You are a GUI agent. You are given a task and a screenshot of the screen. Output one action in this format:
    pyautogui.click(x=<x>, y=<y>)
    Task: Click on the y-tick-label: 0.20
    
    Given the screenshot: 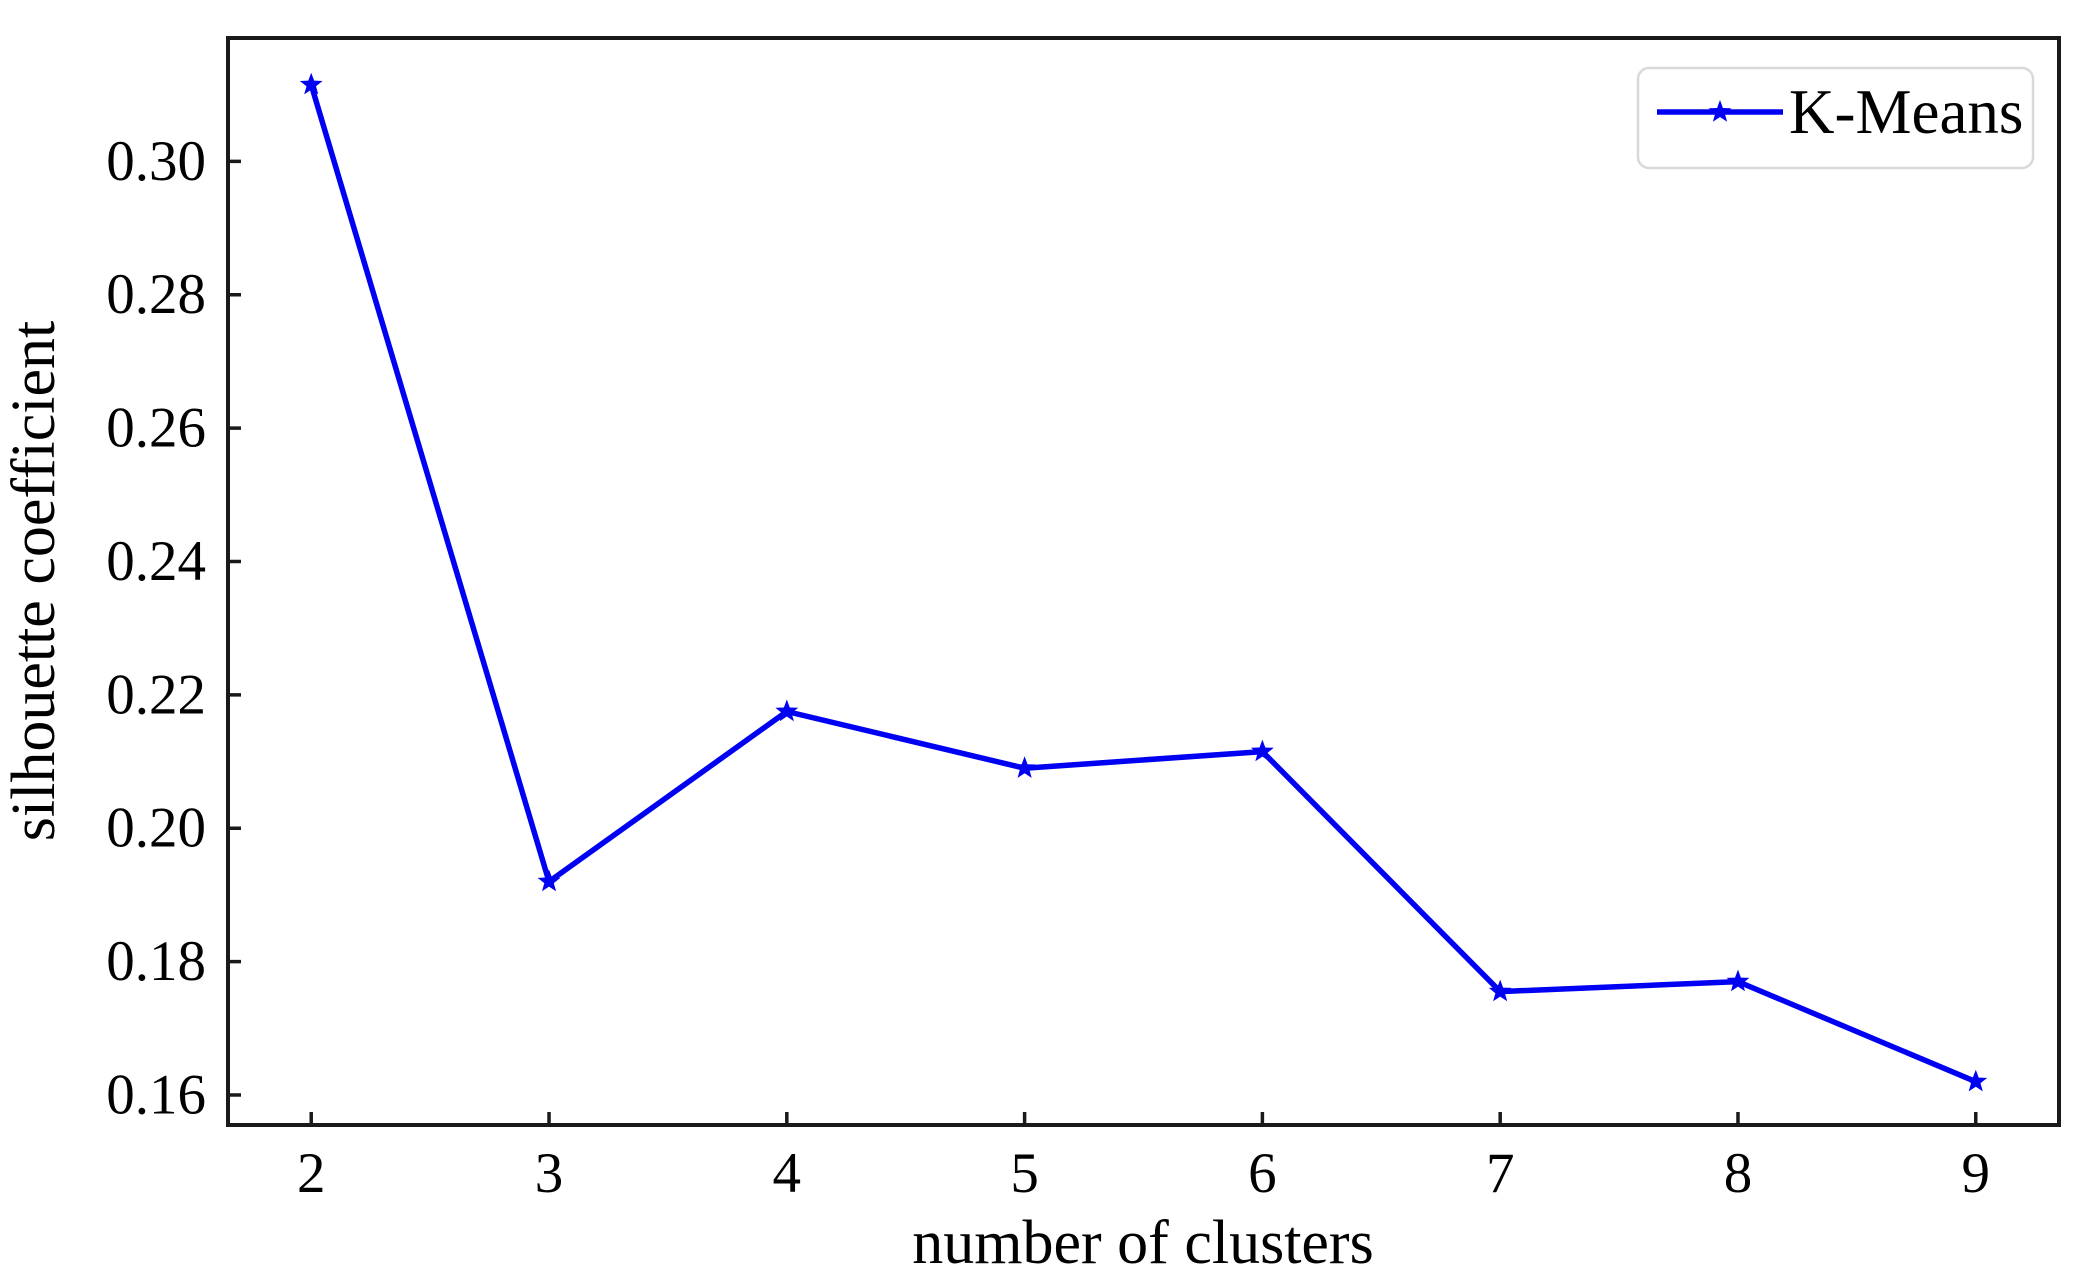 What is the action you would take?
    pyautogui.click(x=156, y=828)
    